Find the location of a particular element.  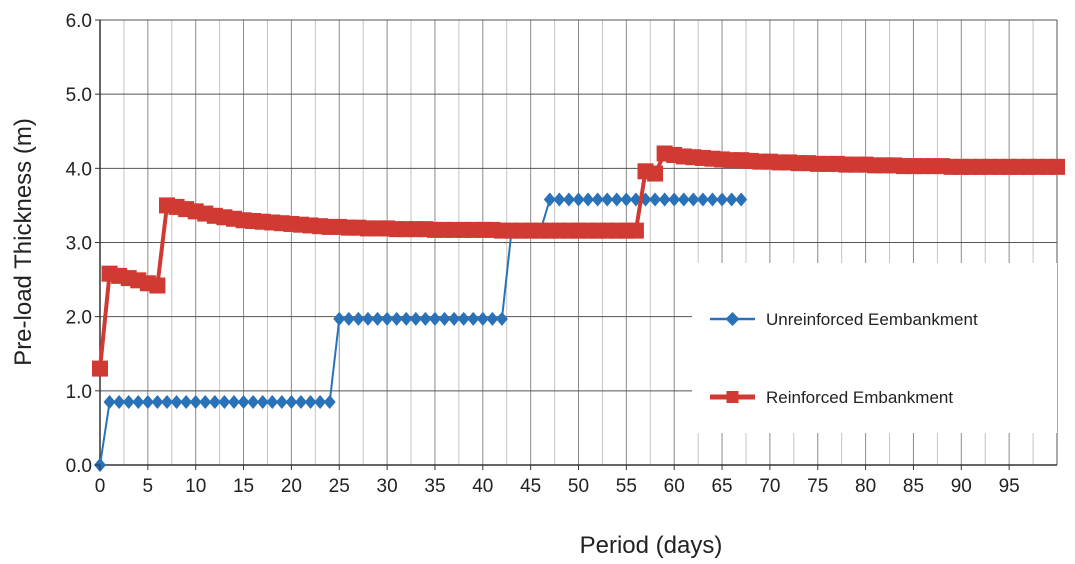

x-tick-label: 80 is located at coordinates (865, 486).